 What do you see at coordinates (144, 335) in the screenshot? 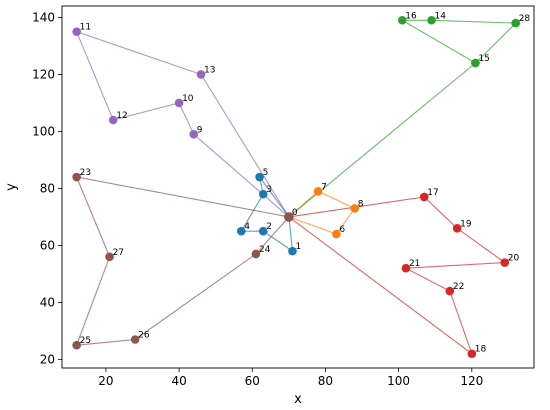
I see `point-label-26: 26` at bounding box center [144, 335].